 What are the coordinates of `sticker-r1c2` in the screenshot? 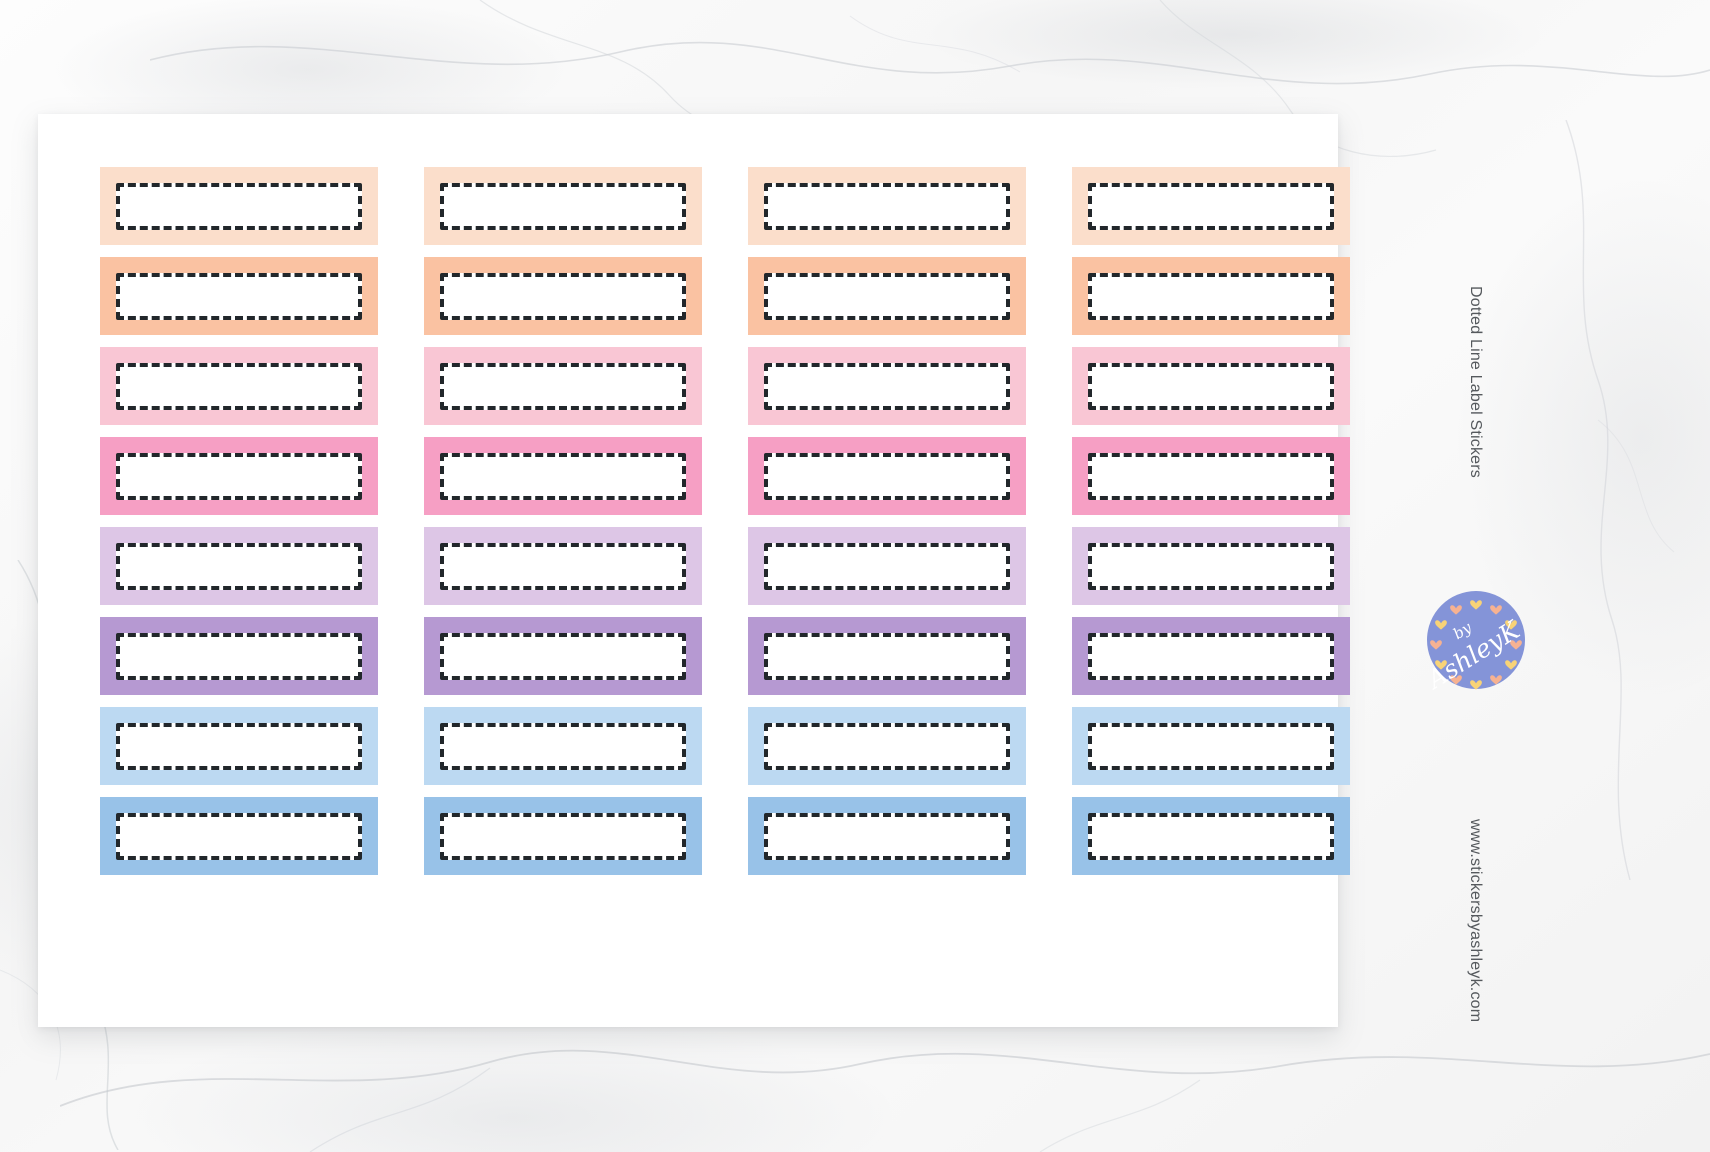 It's located at (563, 206).